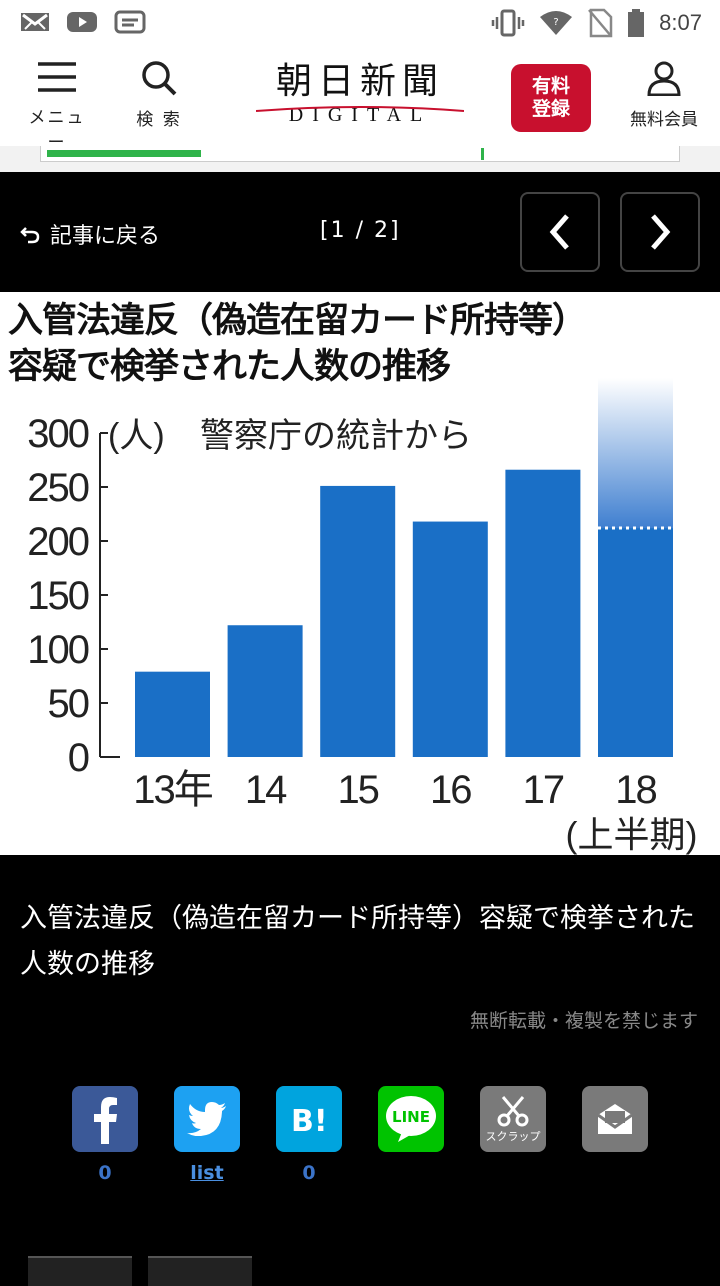 This screenshot has width=720, height=1286. What do you see at coordinates (57, 596) in the screenshot?
I see `y-tick-label: 150` at bounding box center [57, 596].